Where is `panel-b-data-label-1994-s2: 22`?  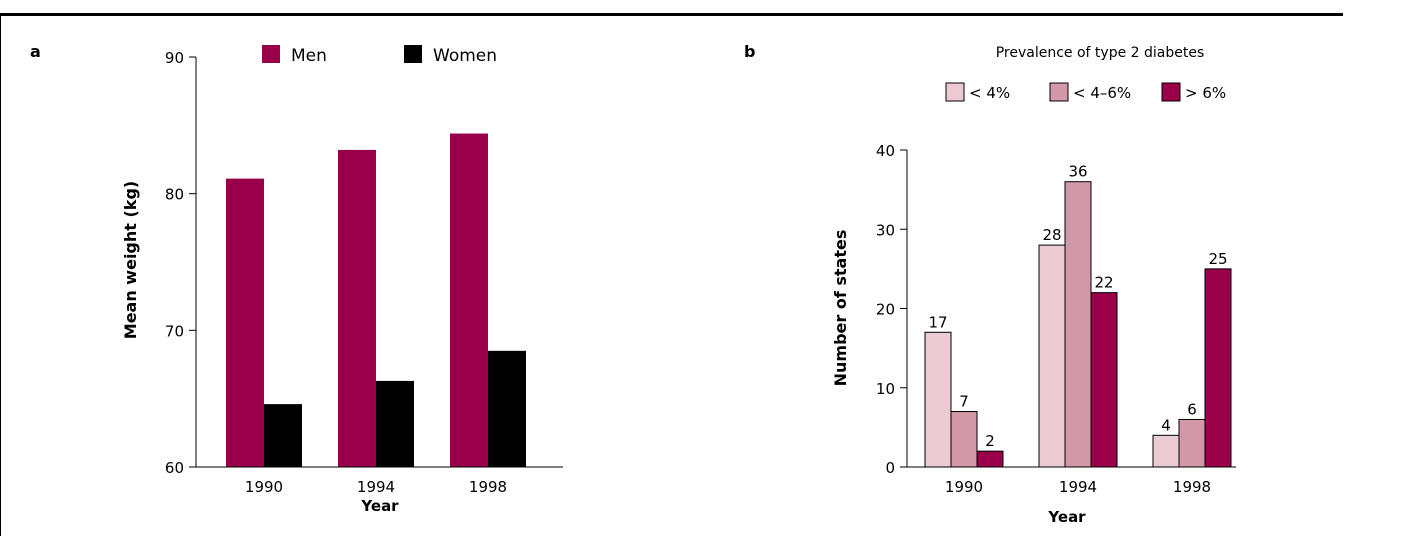 panel-b-data-label-1994-s2: 22 is located at coordinates (1103, 283).